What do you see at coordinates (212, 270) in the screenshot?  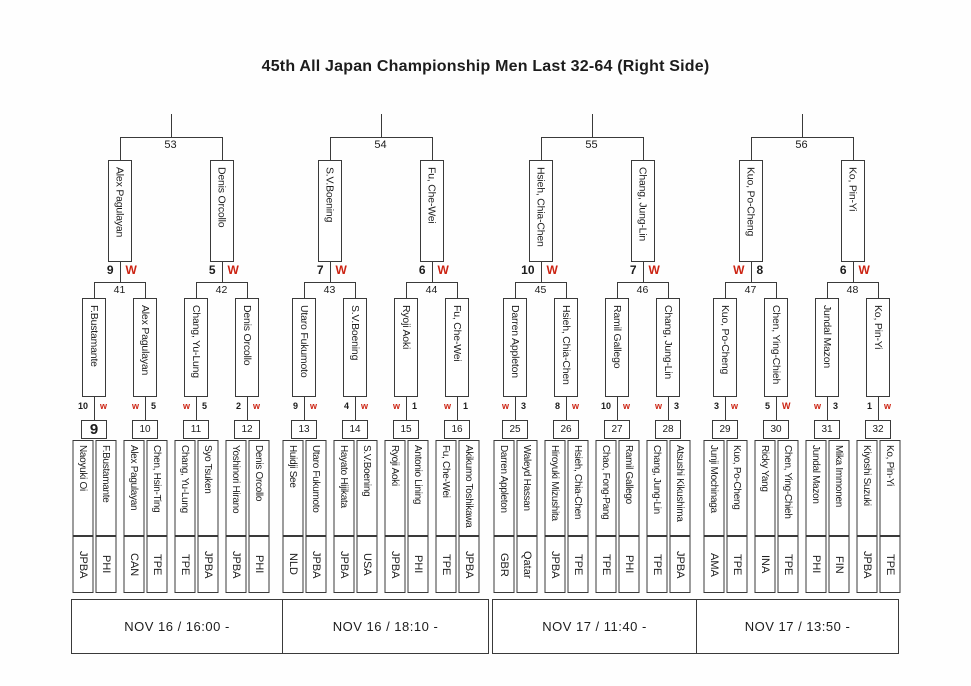 I see `score-left: 5` at bounding box center [212, 270].